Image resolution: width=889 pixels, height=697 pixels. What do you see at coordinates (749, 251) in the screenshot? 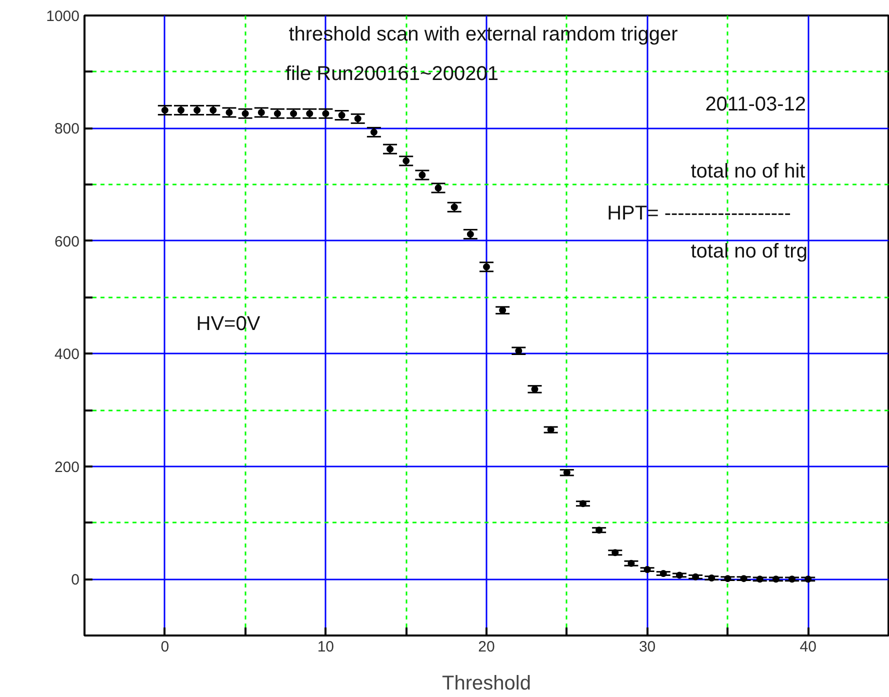
I see `annotation: total no of trg` at bounding box center [749, 251].